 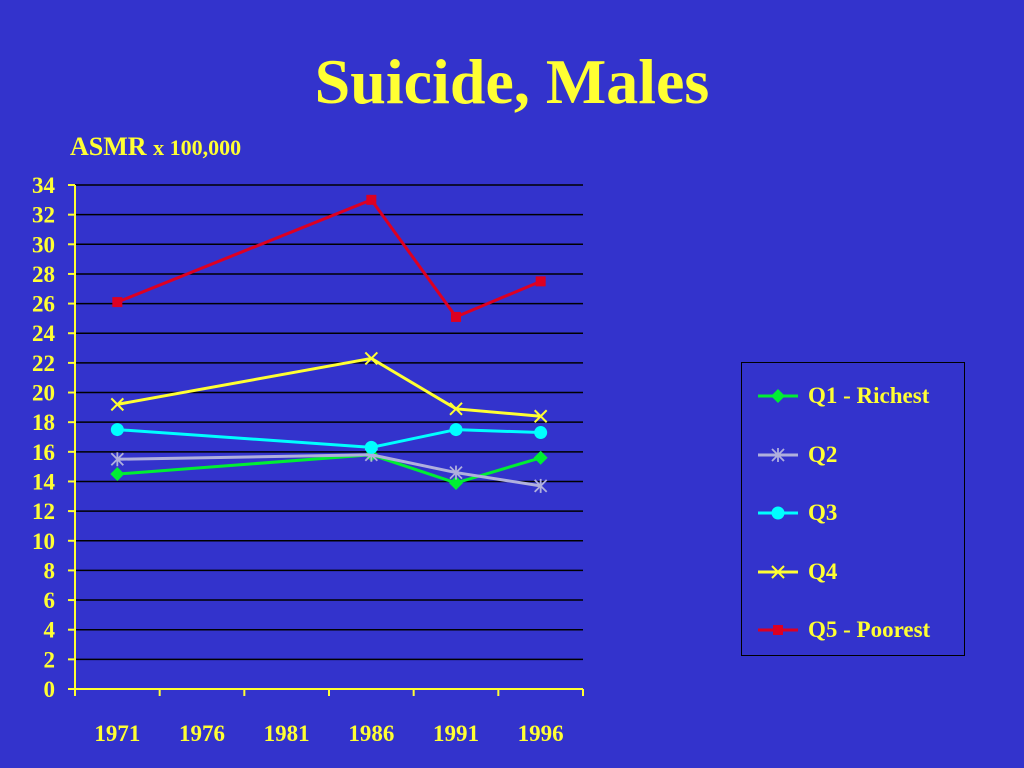 What do you see at coordinates (44, 333) in the screenshot?
I see `y-tick-label: 24` at bounding box center [44, 333].